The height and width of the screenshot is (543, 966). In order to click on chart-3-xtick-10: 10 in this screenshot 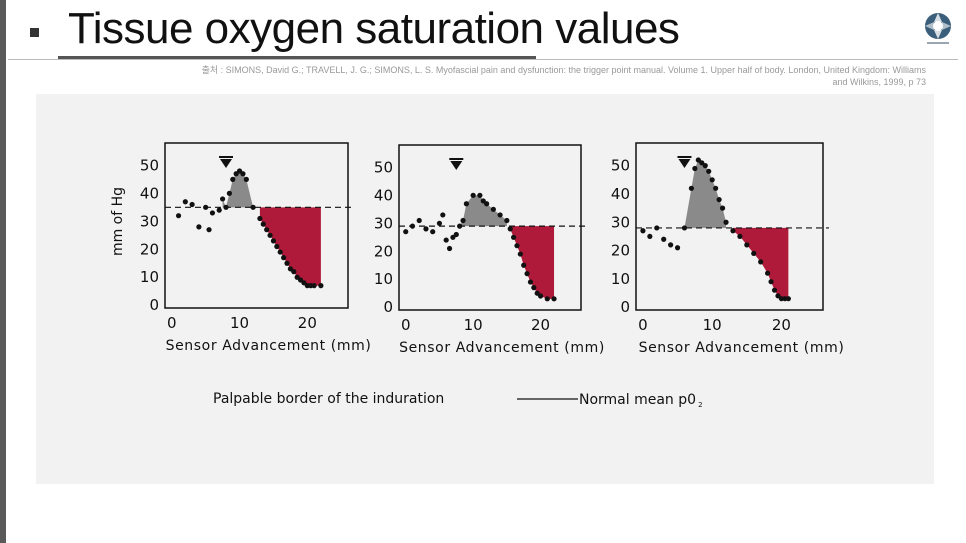, I will do `click(712, 325)`.